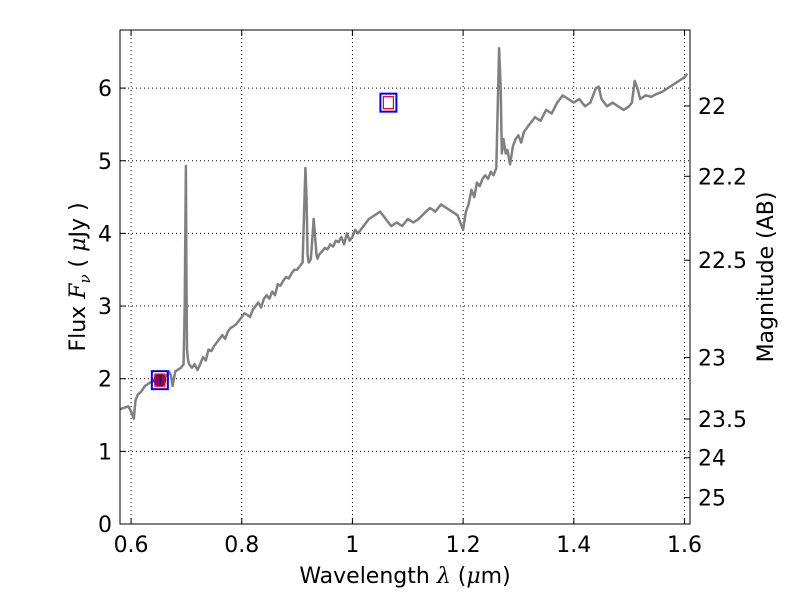 The height and width of the screenshot is (600, 800). What do you see at coordinates (352, 545) in the screenshot?
I see `x-tick-label: 1` at bounding box center [352, 545].